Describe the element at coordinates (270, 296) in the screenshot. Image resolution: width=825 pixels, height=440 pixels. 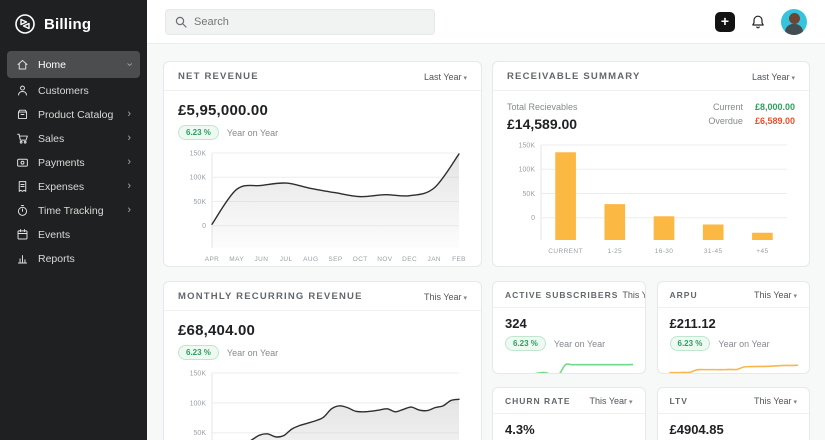
I see `card-title: MONTHLY RECURRING REVENUE` at that location.